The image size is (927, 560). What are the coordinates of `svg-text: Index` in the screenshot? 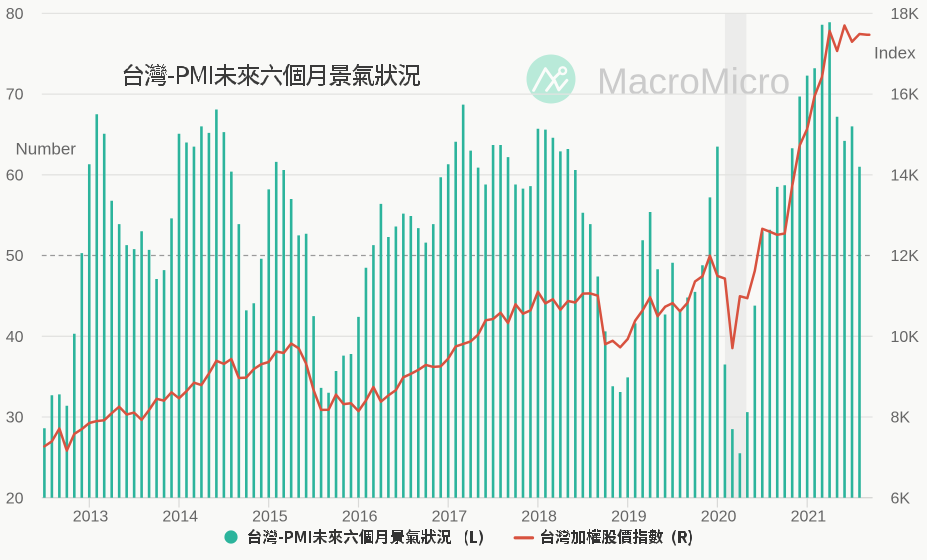 It's located at (895, 53).